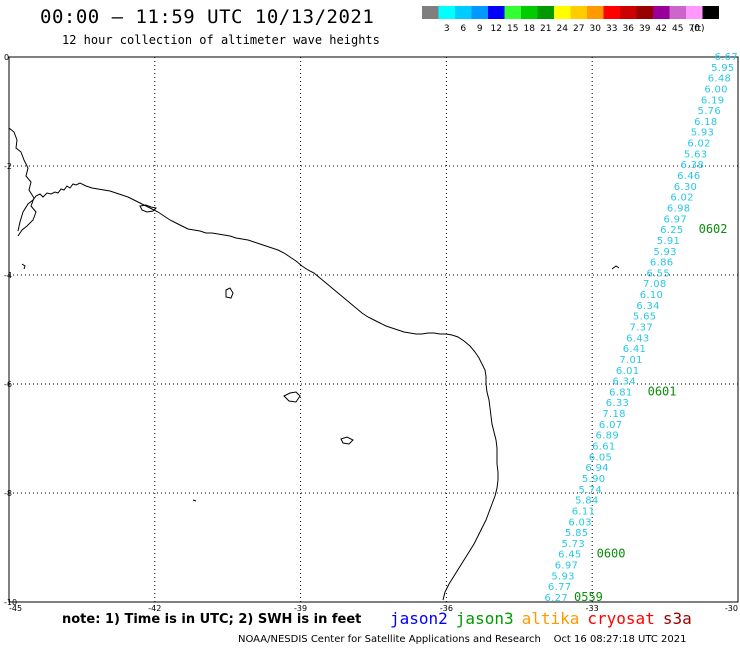  I want to click on island-e, so click(194, 500).